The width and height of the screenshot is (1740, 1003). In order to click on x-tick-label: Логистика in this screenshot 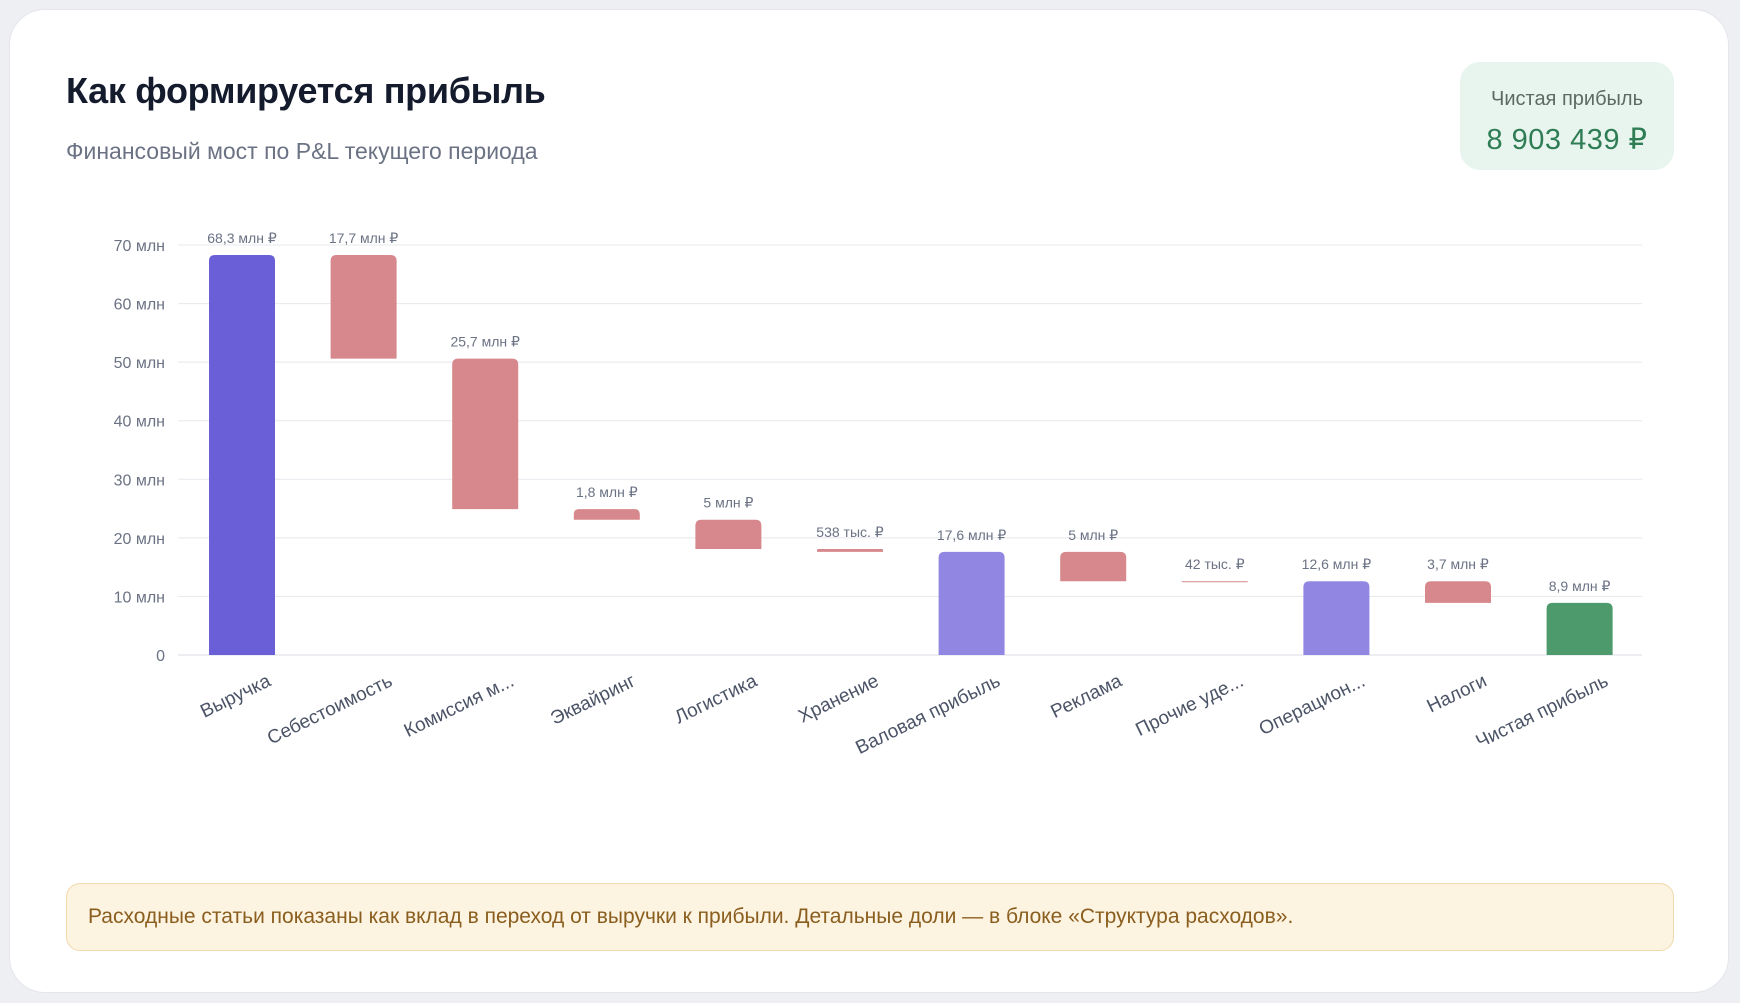, I will do `click(716, 699)`.